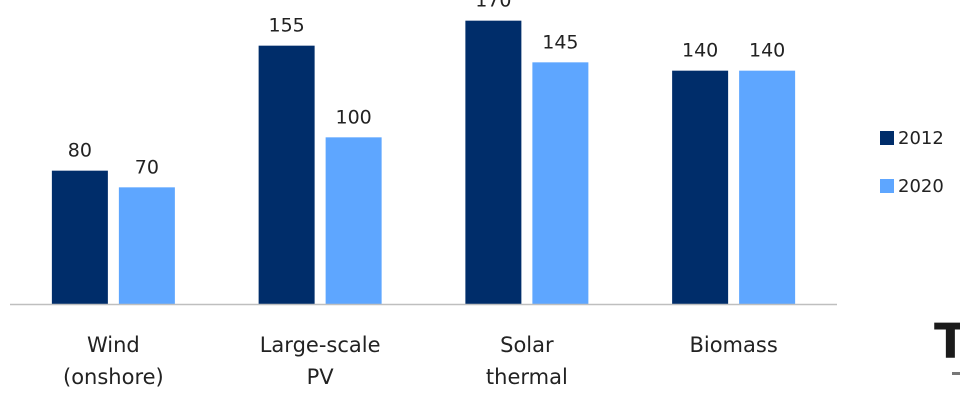  Describe the element at coordinates (887, 186) in the screenshot. I see `legend-swatch-2020` at that location.